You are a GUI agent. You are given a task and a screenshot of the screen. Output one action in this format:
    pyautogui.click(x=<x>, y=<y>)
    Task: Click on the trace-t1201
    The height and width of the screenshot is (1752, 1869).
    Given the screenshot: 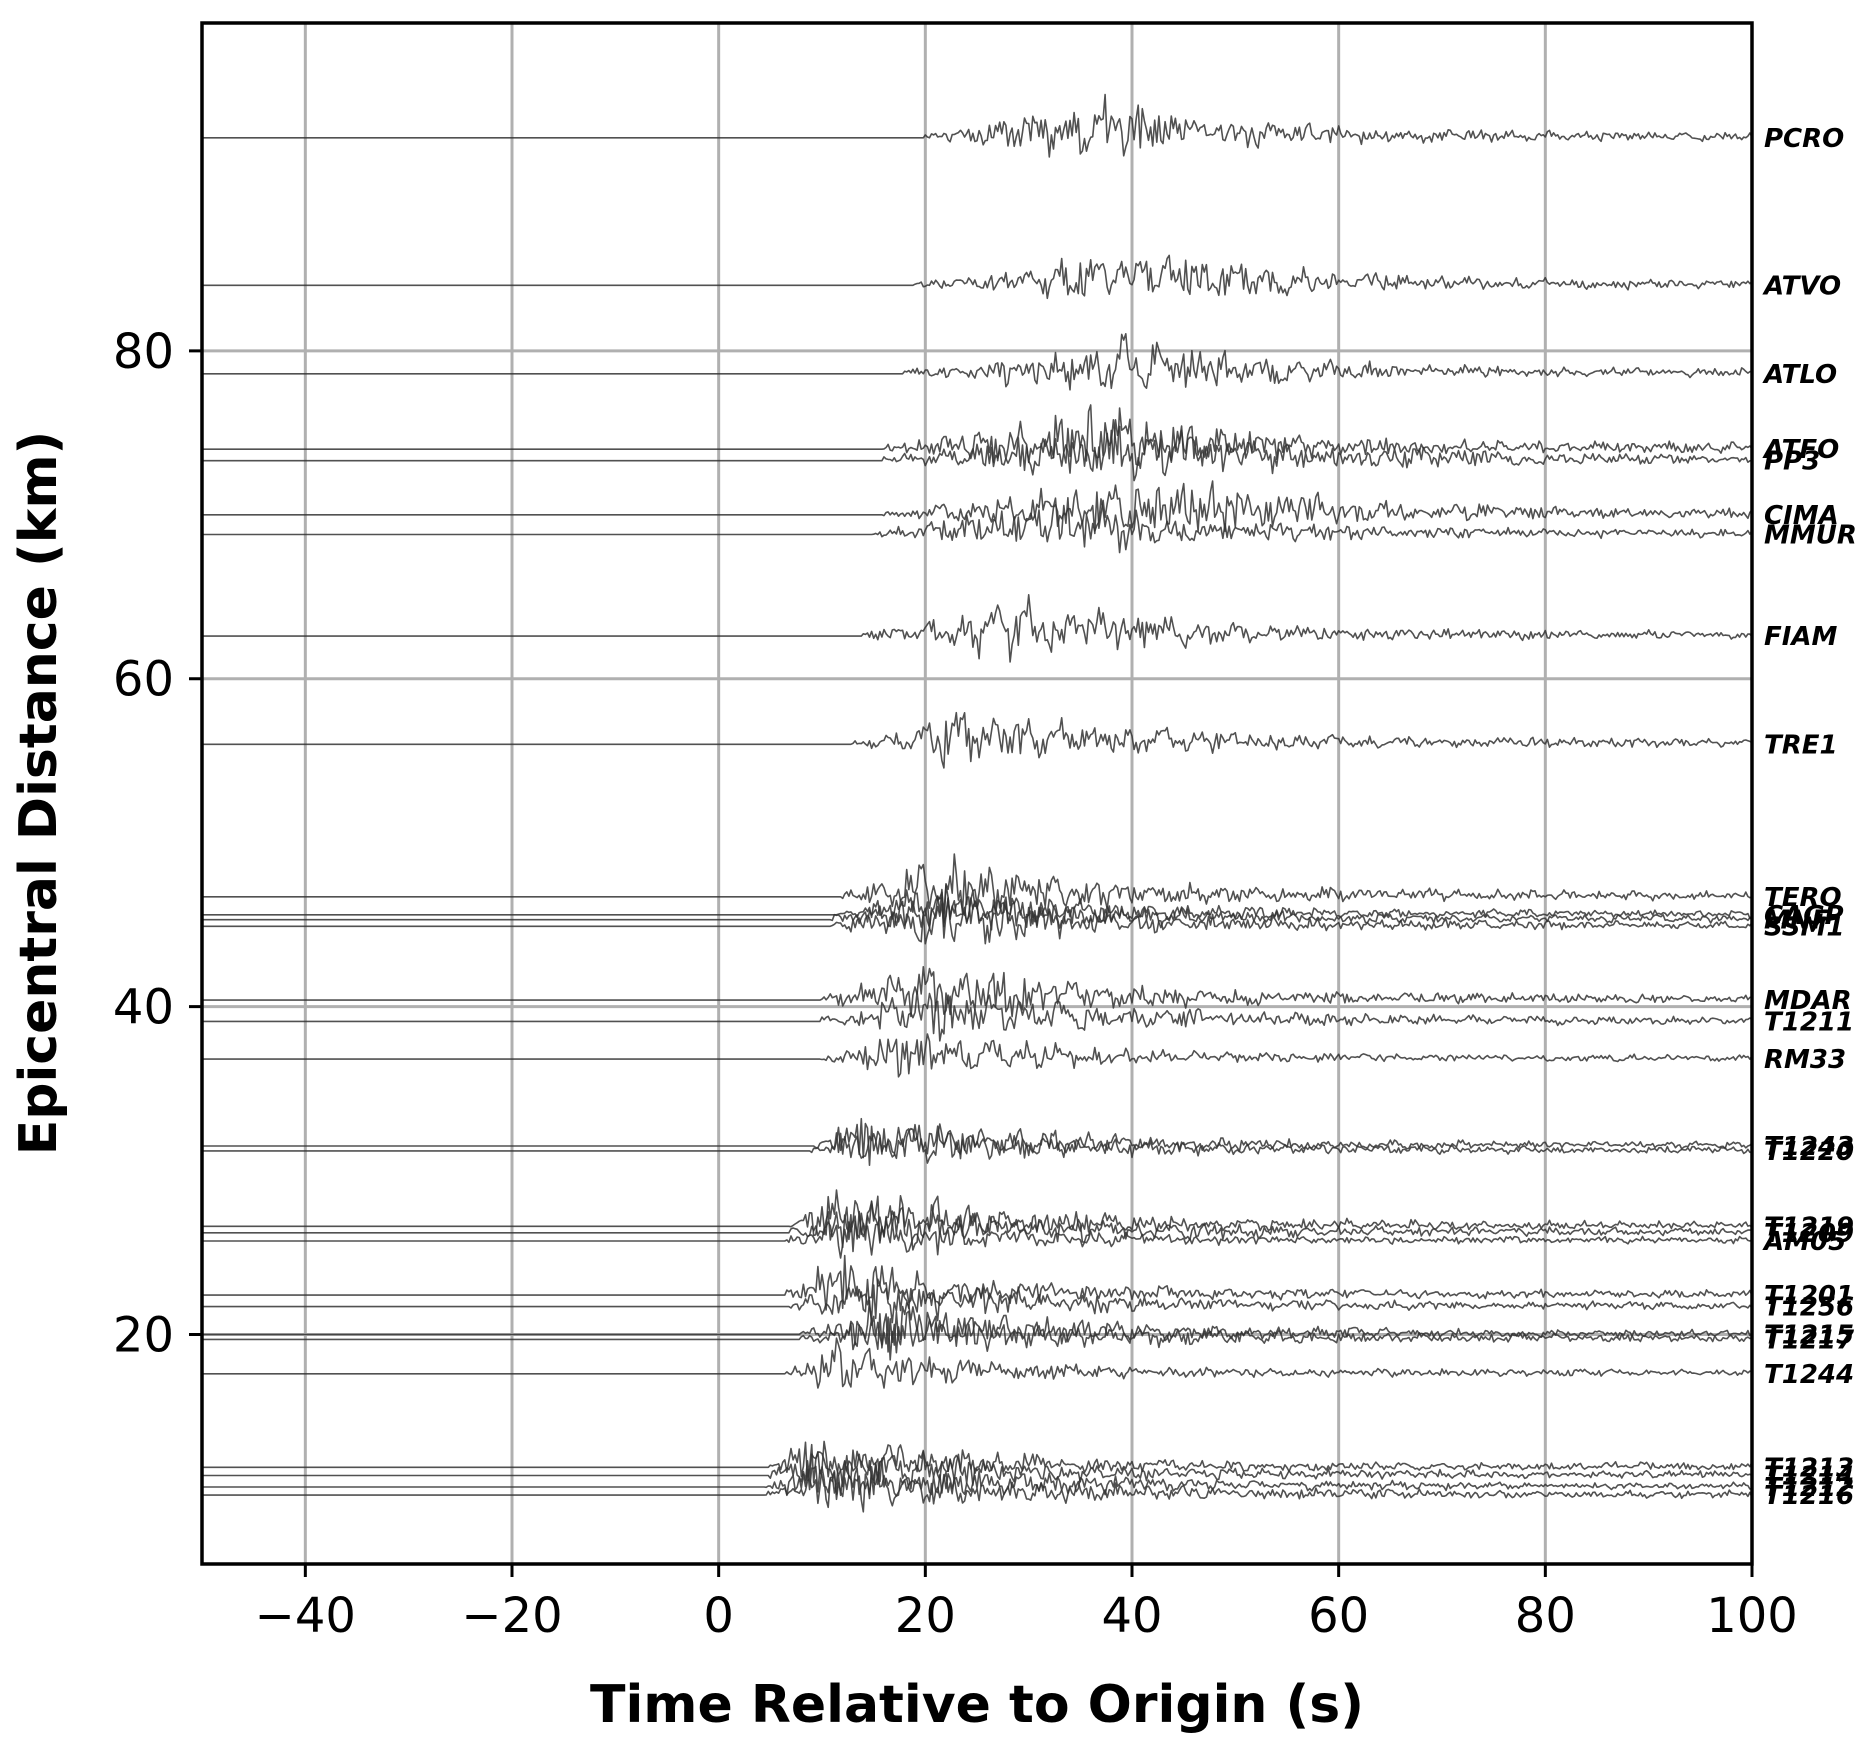 What is the action you would take?
    pyautogui.click(x=977, y=1282)
    